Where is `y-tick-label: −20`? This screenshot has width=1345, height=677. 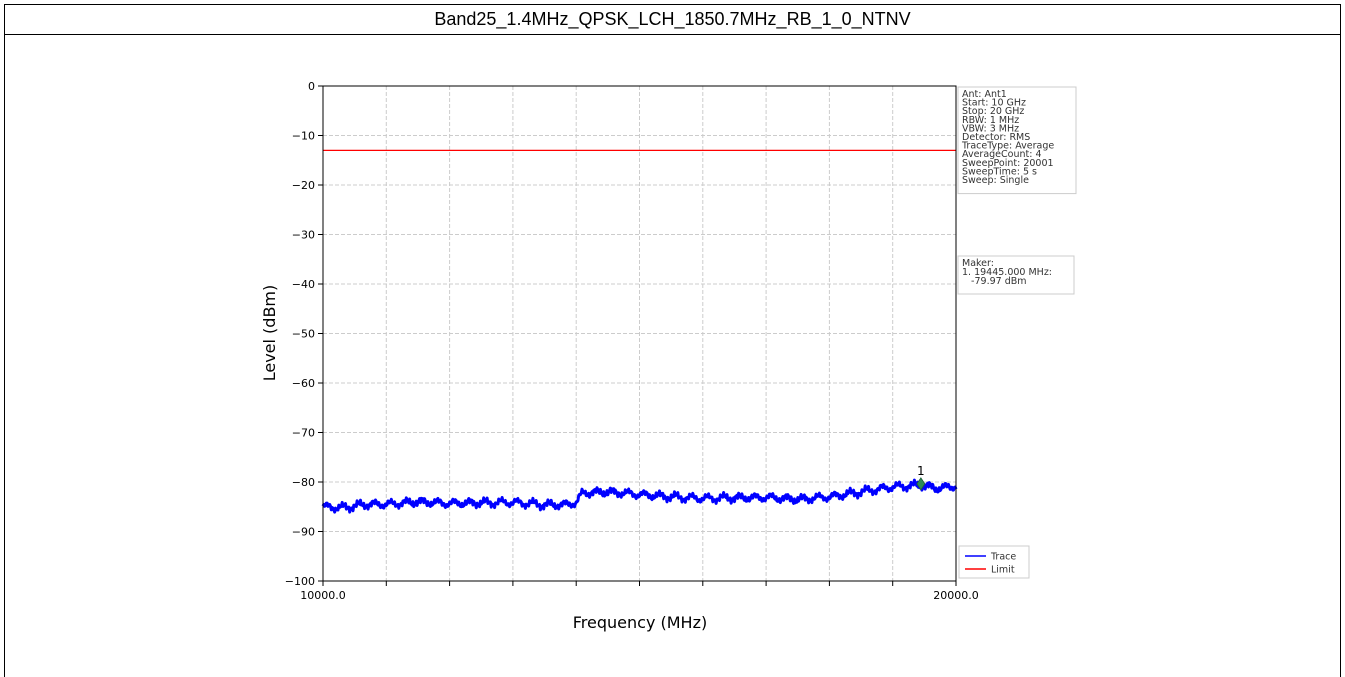 y-tick-label: −20 is located at coordinates (303, 185).